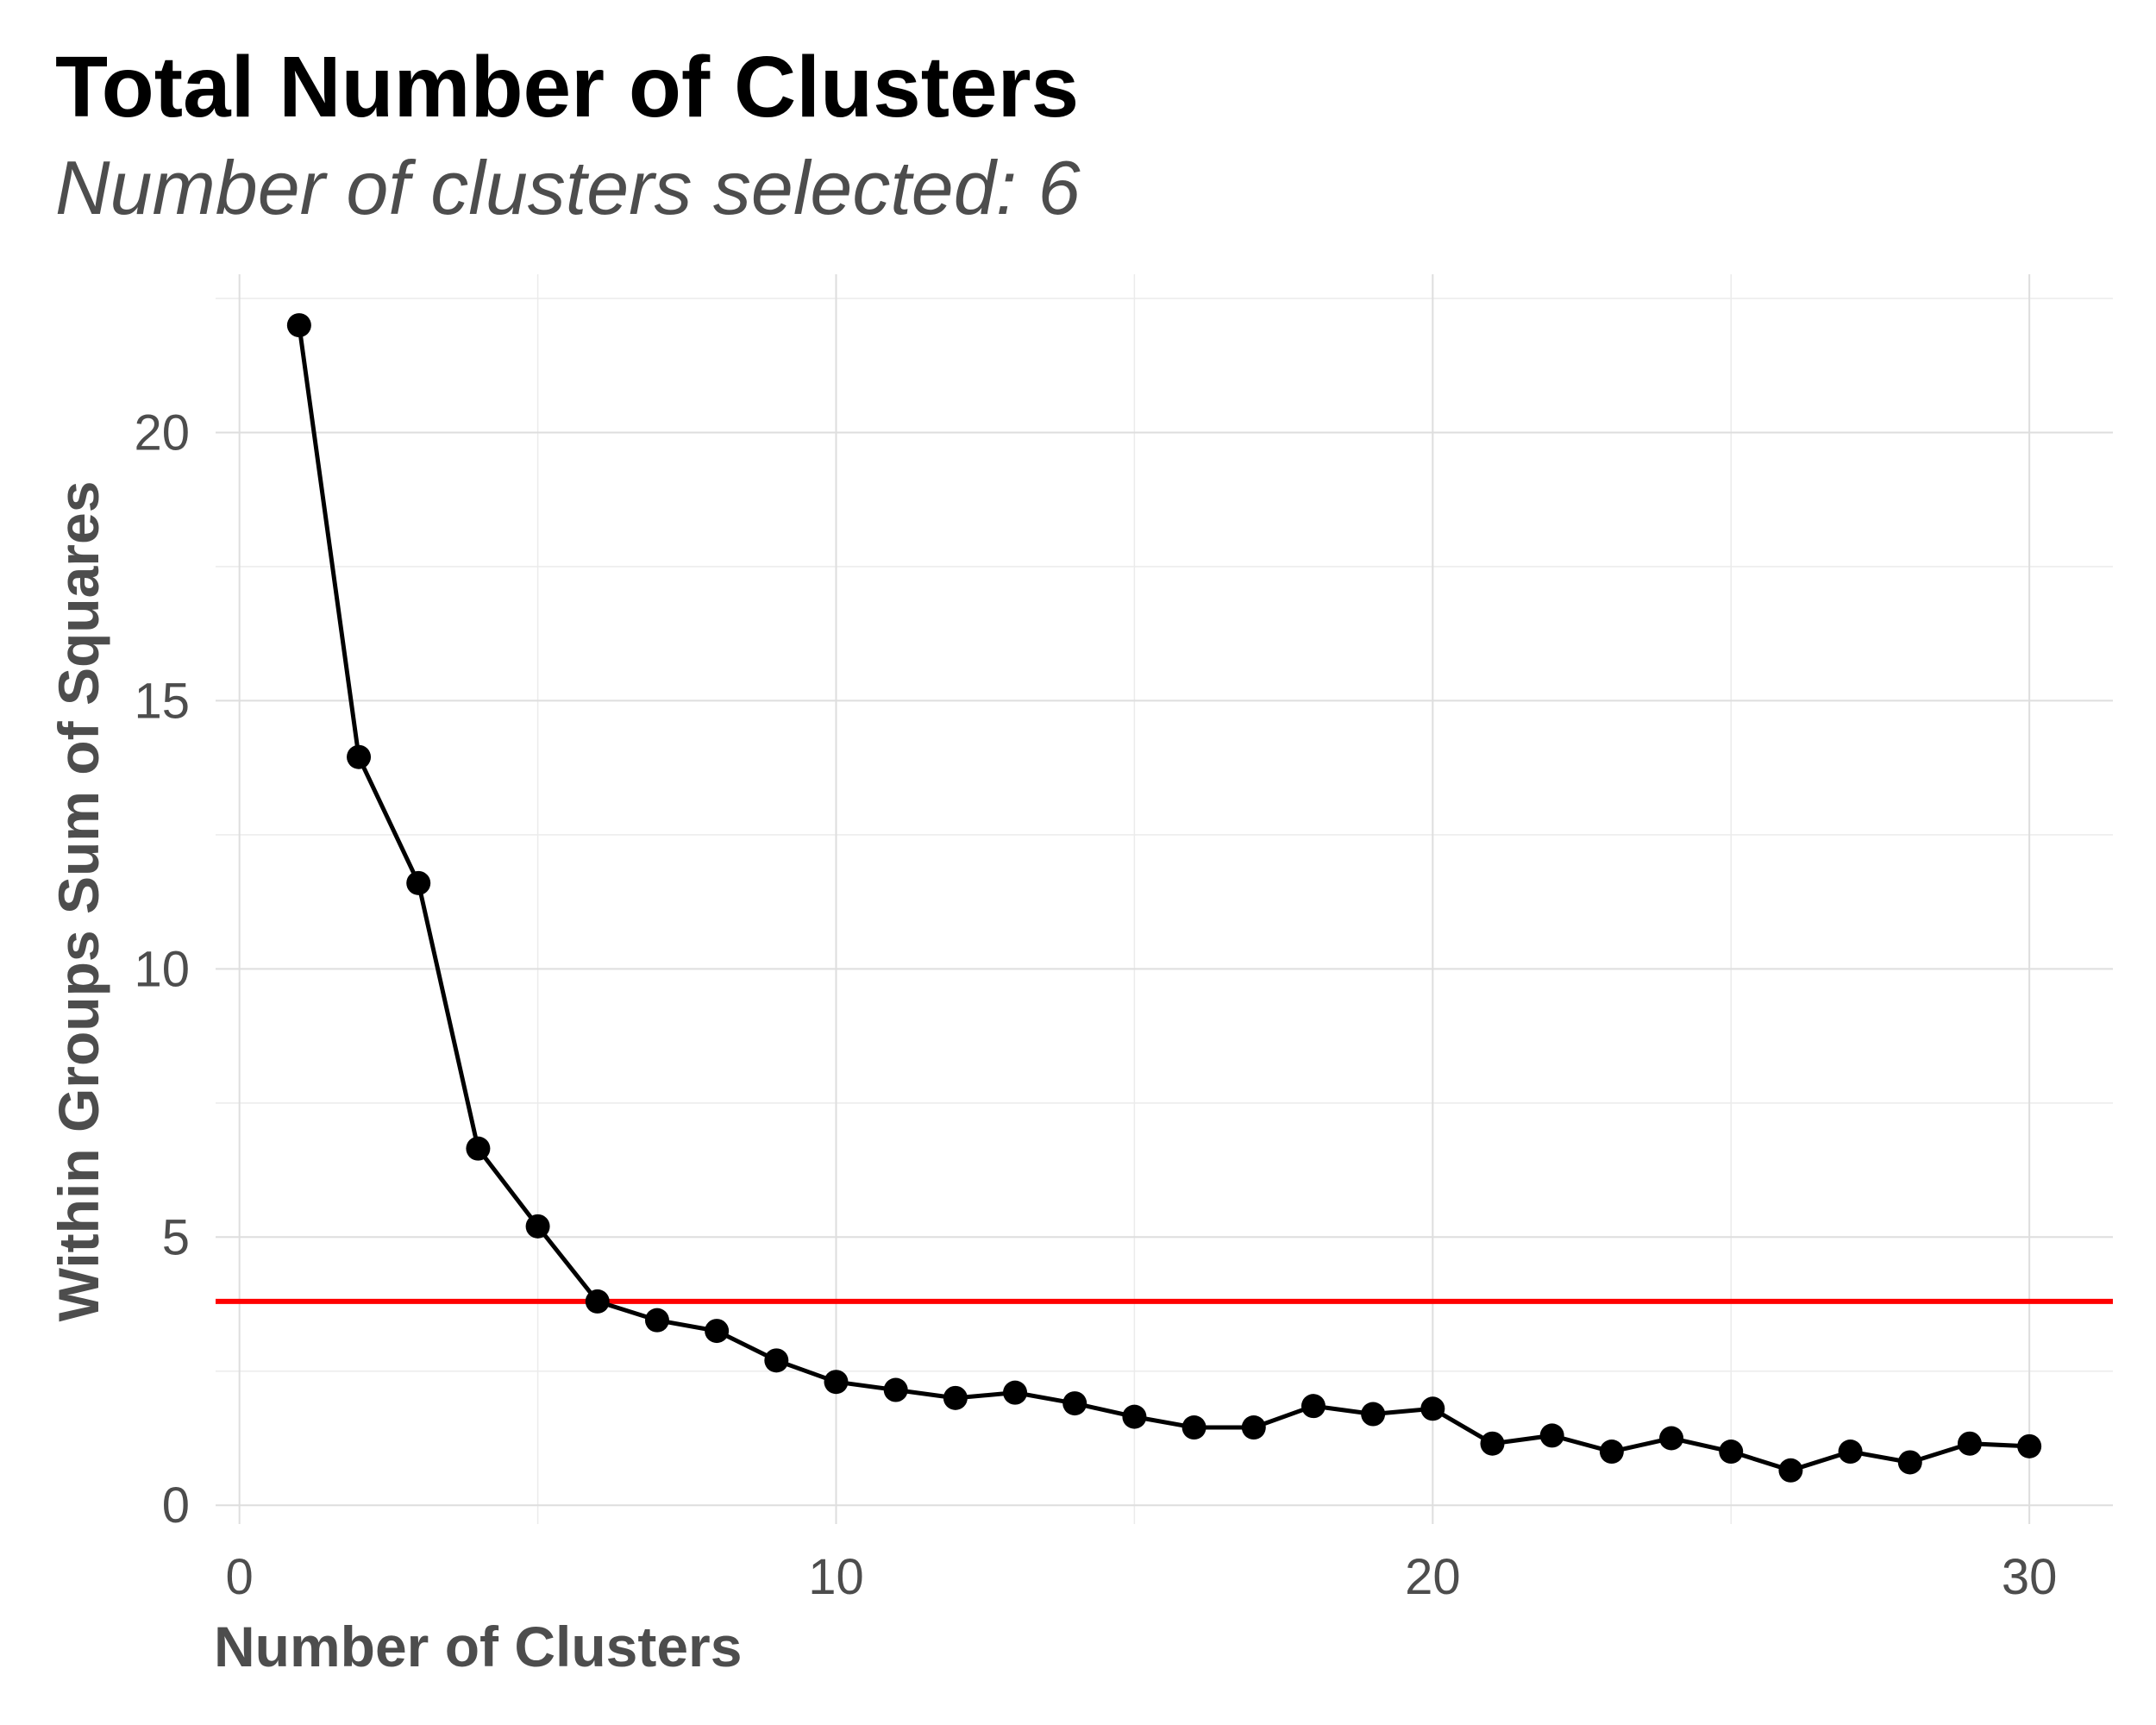  What do you see at coordinates (568, 188) in the screenshot?
I see `chart-subtitle: Number of clusters selected: 6` at bounding box center [568, 188].